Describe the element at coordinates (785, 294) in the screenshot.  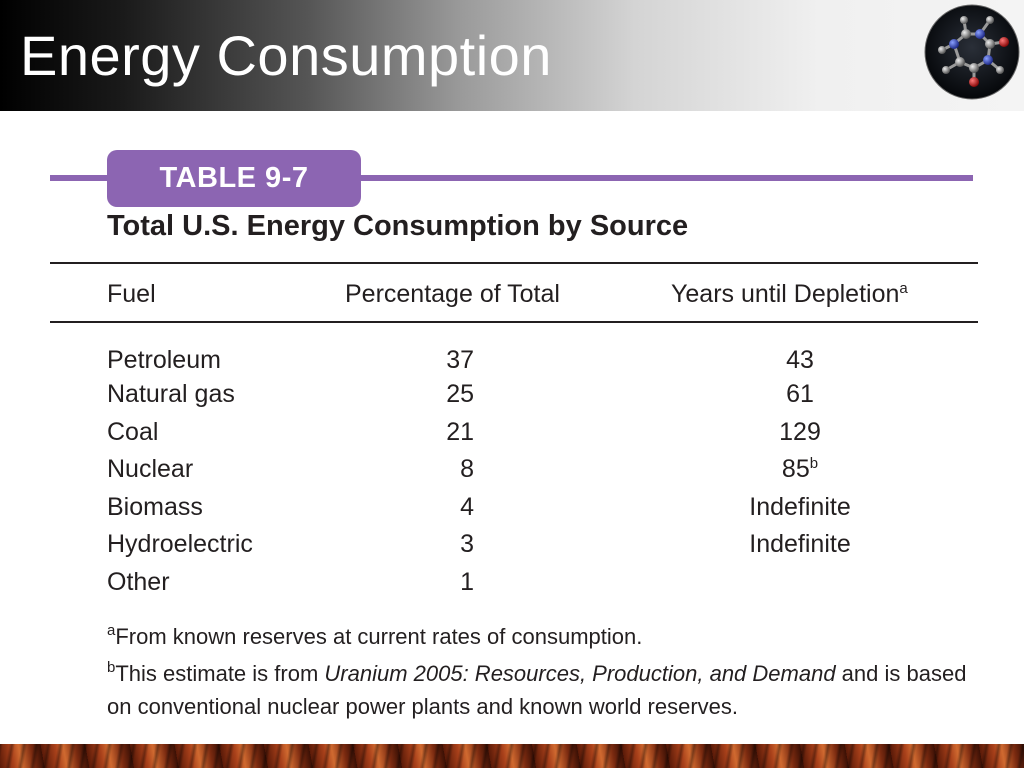
I see `column-header-years-label: Years until Depletion` at that location.